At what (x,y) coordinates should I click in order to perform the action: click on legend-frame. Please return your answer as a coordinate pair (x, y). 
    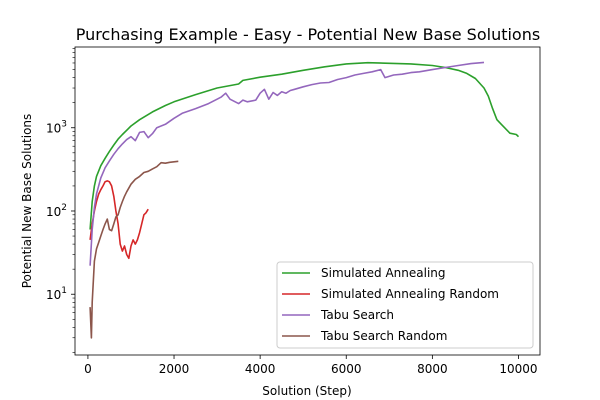
    Looking at the image, I should click on (405, 305).